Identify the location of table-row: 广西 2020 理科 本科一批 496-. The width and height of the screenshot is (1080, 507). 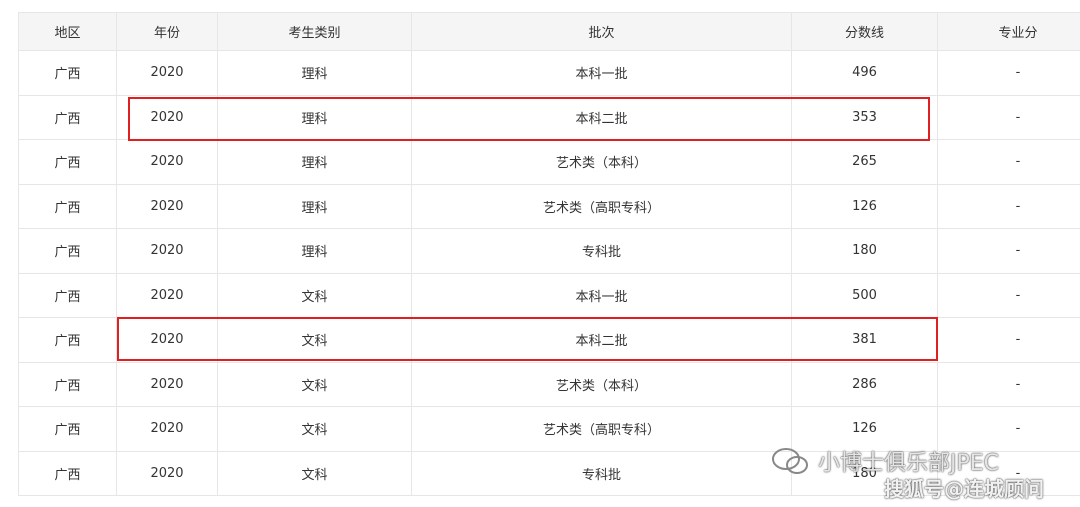
(549, 73).